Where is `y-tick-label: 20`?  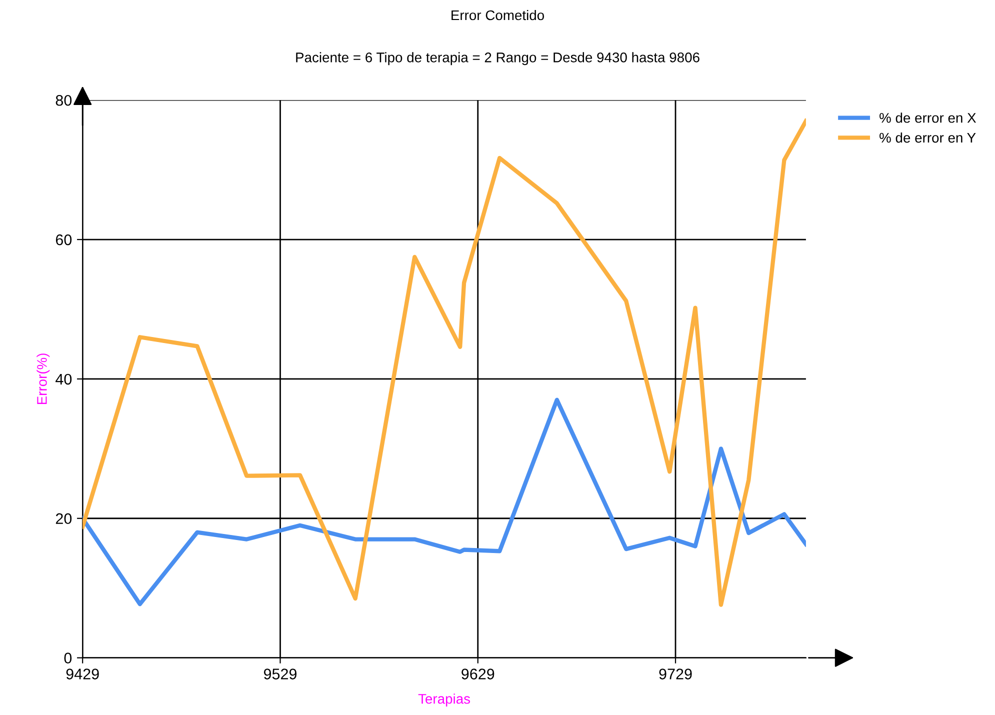 y-tick-label: 20 is located at coordinates (64, 518).